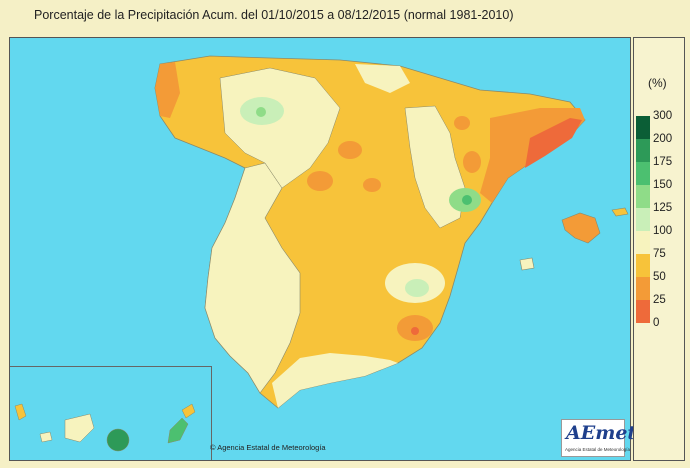 The height and width of the screenshot is (468, 690). What do you see at coordinates (663, 116) in the screenshot?
I see `legend-tick-label: 300` at bounding box center [663, 116].